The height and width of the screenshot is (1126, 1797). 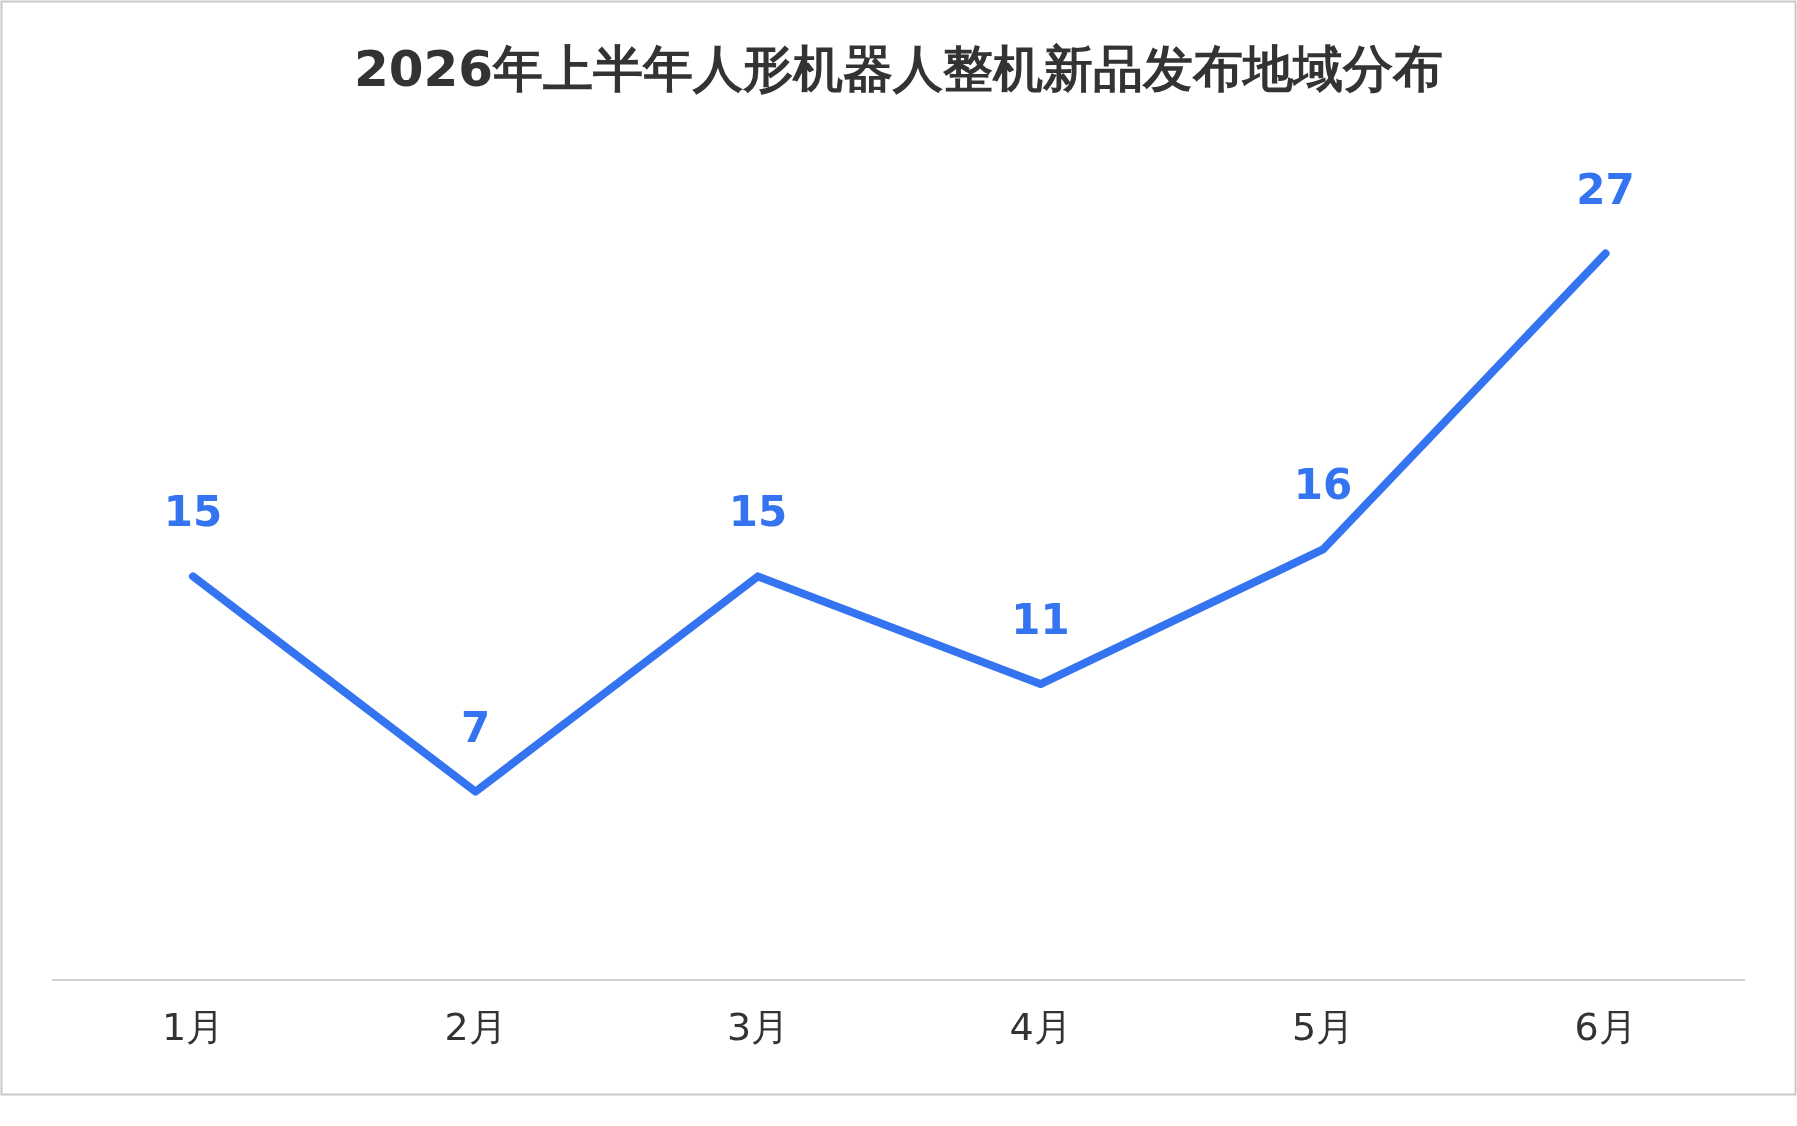 What do you see at coordinates (1605, 1027) in the screenshot?
I see `x-tick-label: 6月` at bounding box center [1605, 1027].